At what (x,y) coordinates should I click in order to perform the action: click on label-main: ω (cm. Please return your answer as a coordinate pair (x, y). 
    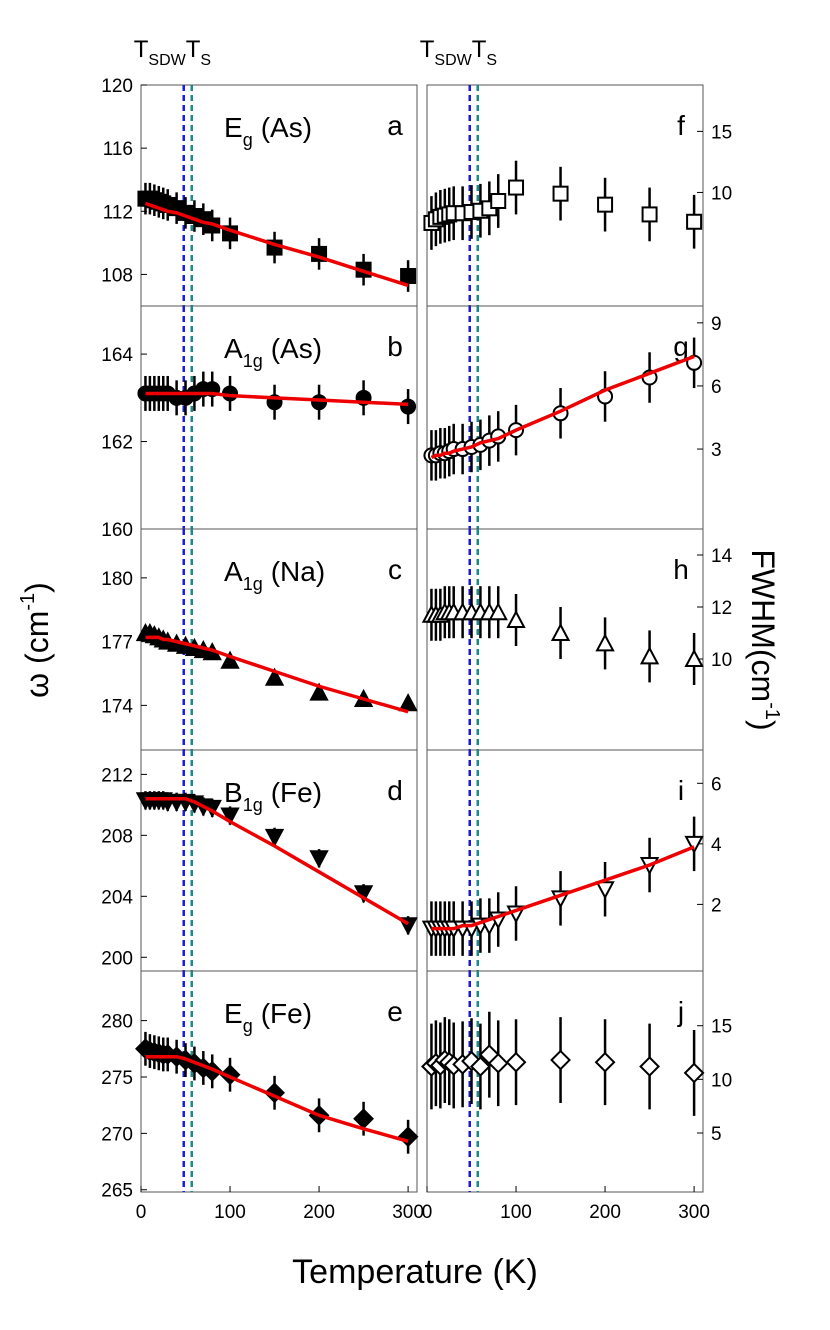
    Looking at the image, I should click on (37, 654).